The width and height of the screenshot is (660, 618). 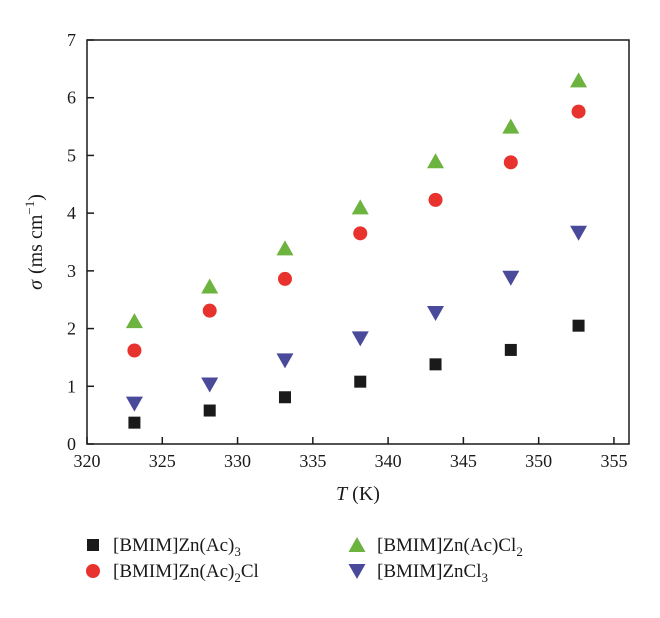 I want to click on y-axis-close: ), so click(x=36, y=197).